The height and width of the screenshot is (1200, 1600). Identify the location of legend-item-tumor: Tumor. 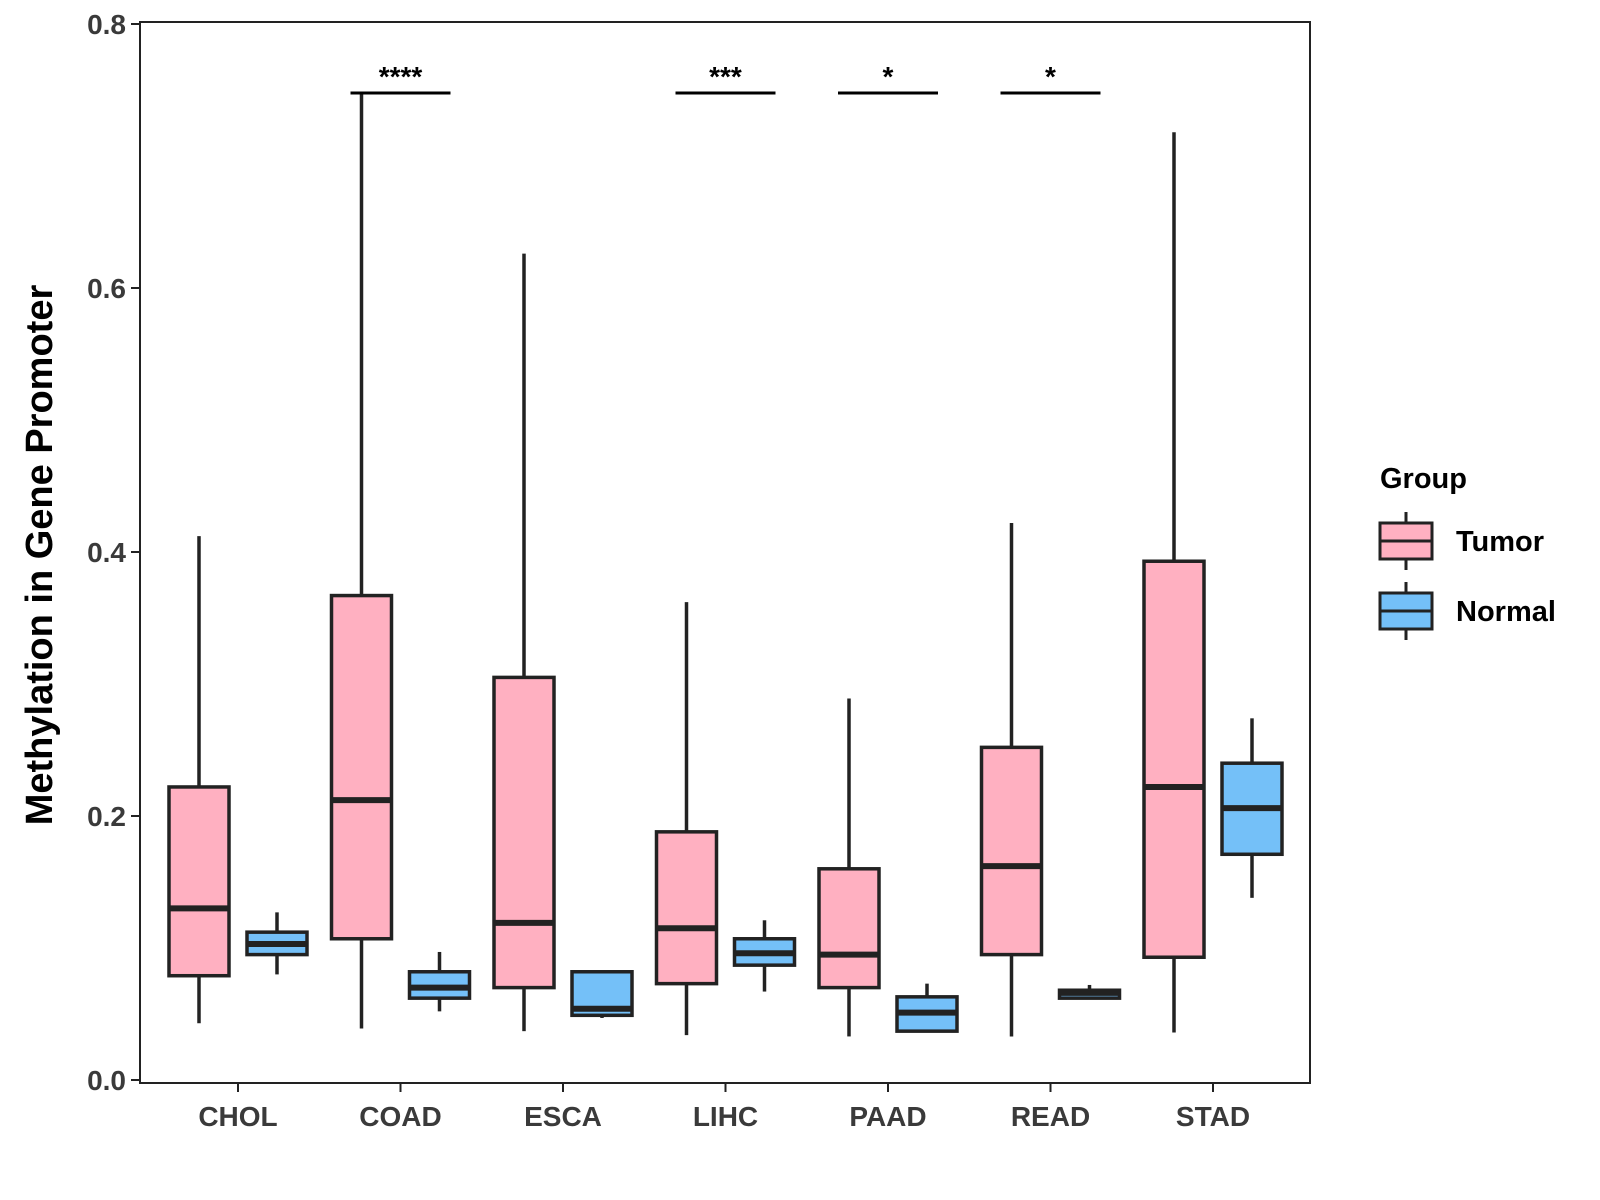
(1461, 541).